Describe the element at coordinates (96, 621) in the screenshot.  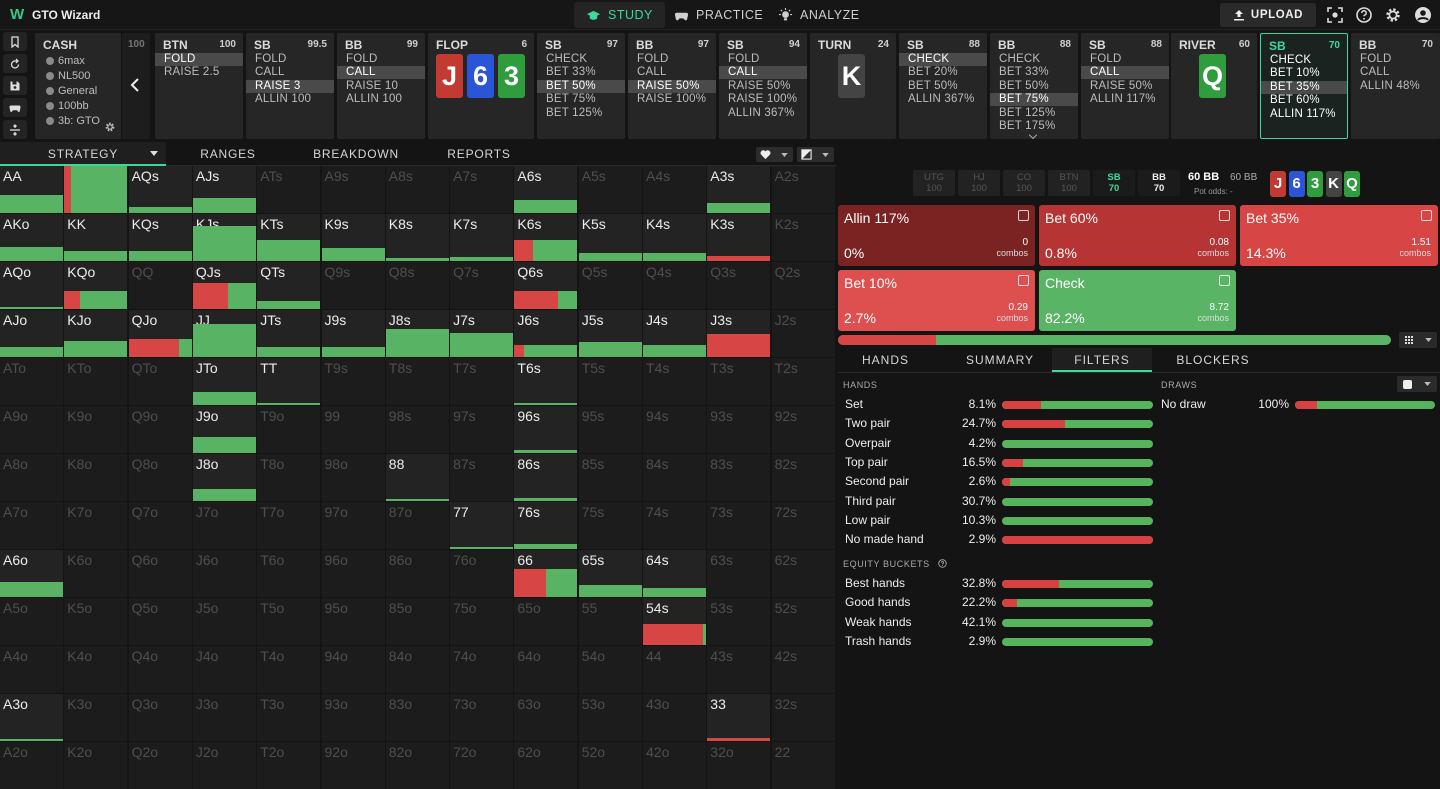
I see `hand-cell: K5o` at that location.